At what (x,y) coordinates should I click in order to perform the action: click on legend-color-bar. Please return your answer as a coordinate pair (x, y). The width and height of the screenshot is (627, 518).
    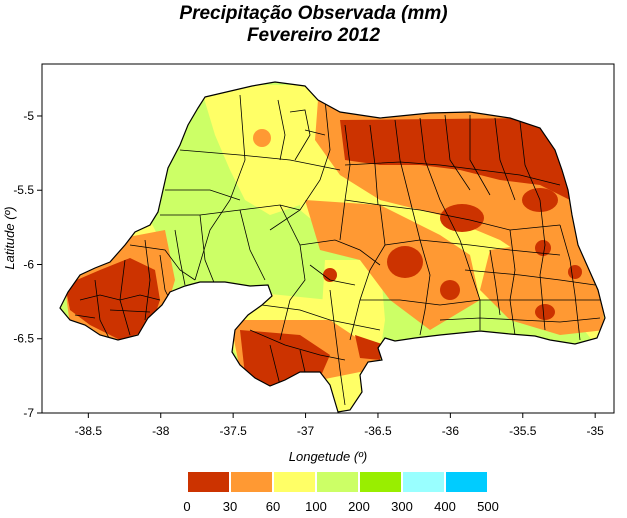
    Looking at the image, I should click on (338, 482).